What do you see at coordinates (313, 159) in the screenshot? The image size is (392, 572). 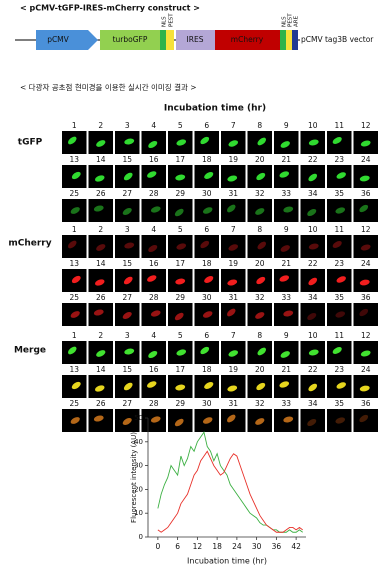 I see `frame-number: 22` at bounding box center [313, 159].